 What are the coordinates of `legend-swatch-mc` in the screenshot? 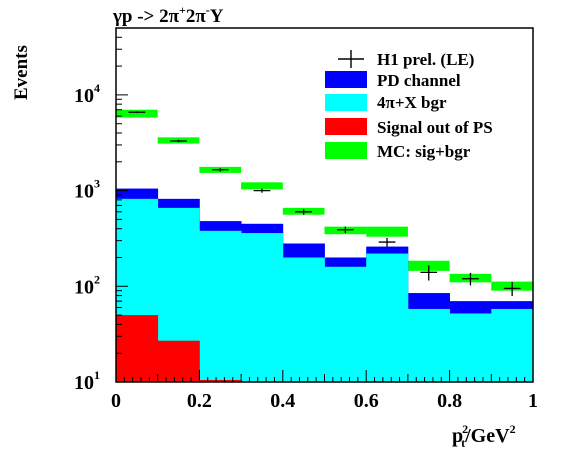 It's located at (346, 150).